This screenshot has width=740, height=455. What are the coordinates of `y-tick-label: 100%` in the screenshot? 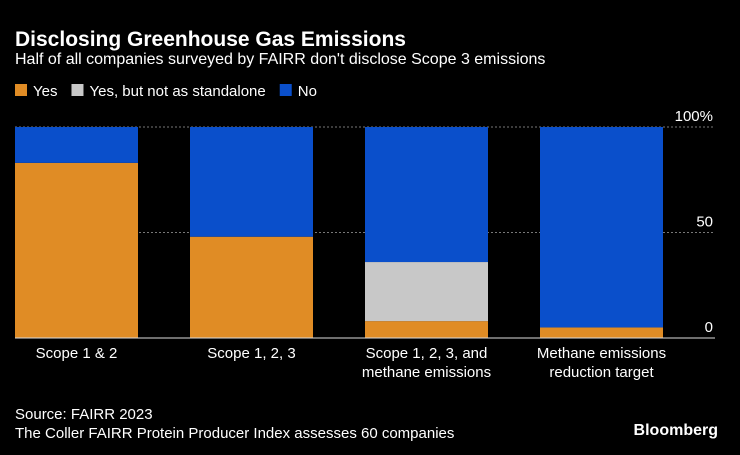 It's located at (694, 116).